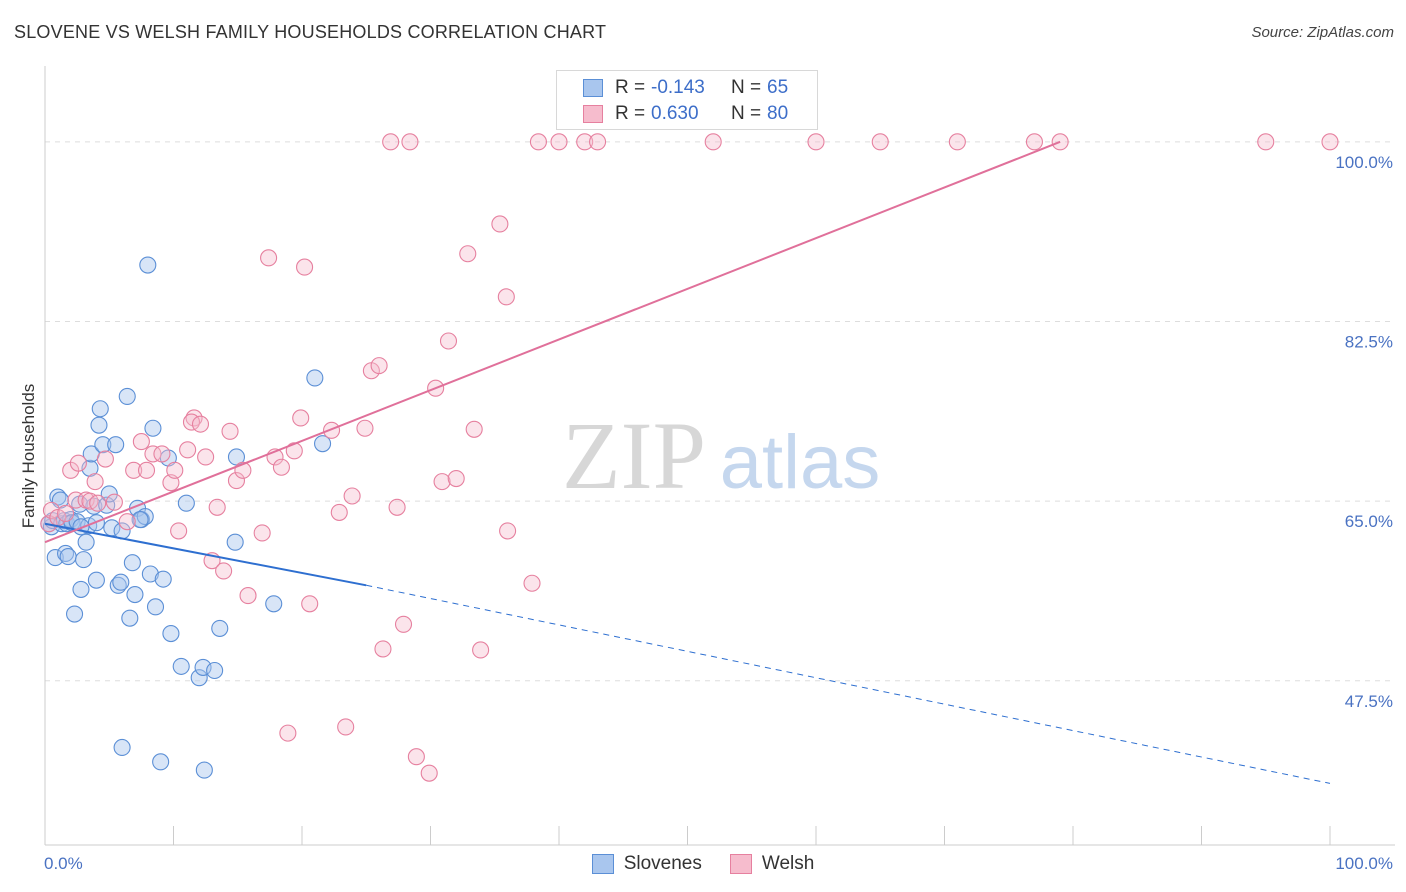  I want to click on y-tick-label: 100.0%, so click(1364, 162).